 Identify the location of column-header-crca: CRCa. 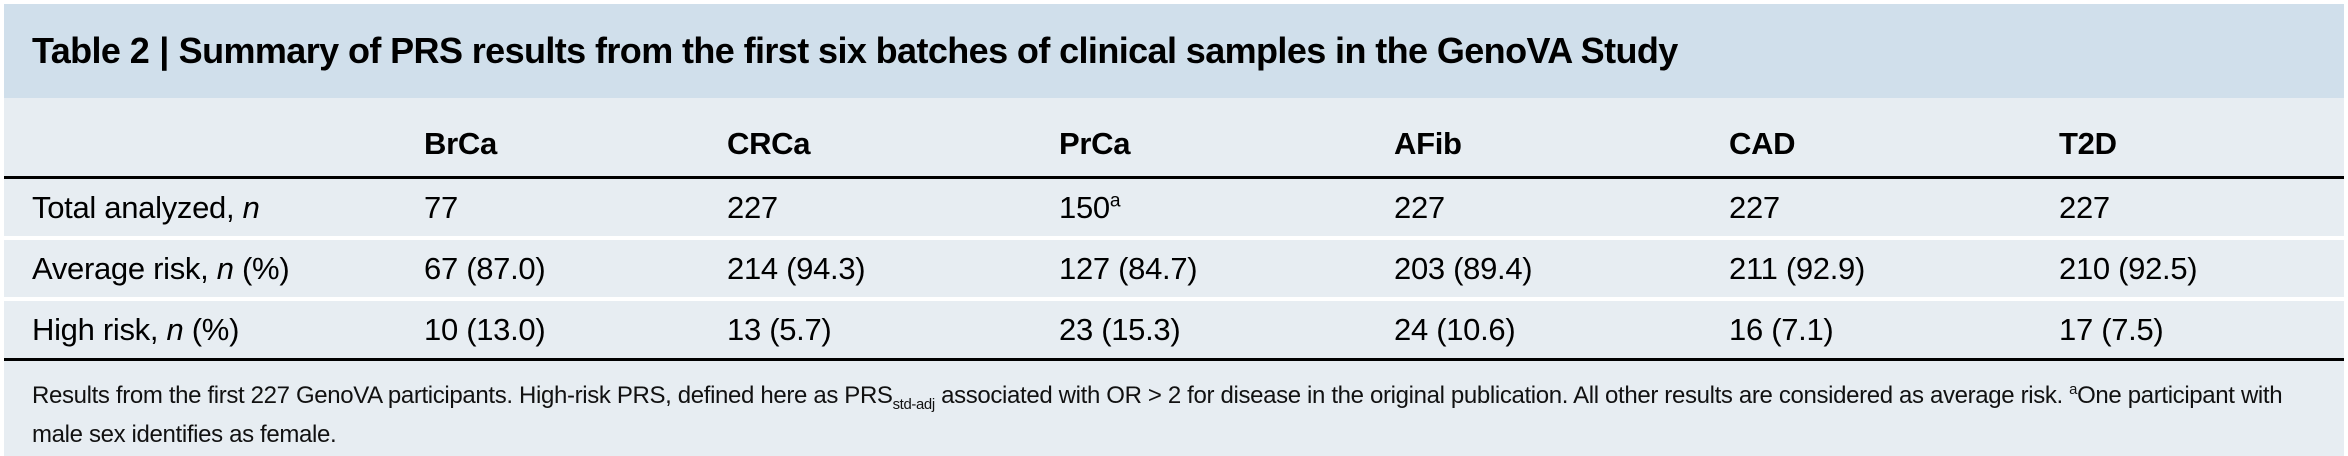
(893, 138).